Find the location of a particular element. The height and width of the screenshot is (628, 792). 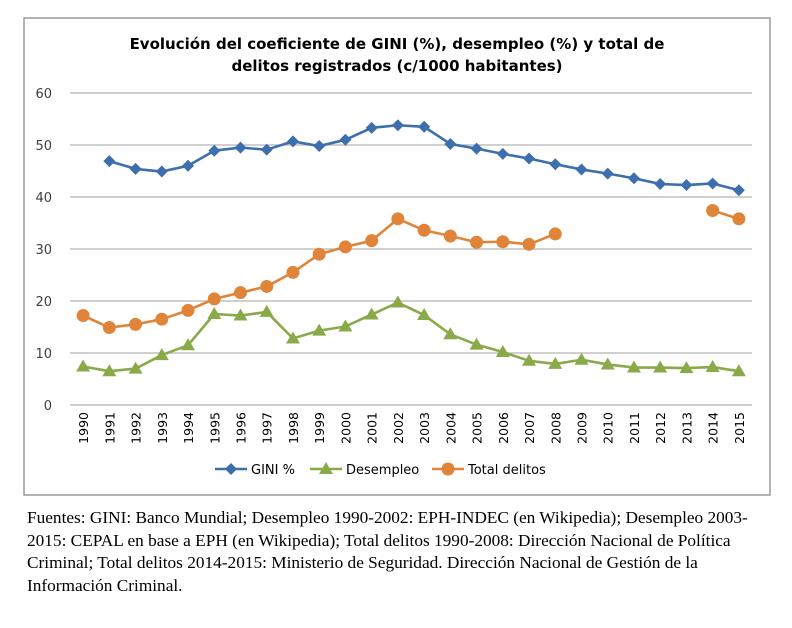

x-tick-label: 2015 is located at coordinates (739, 428).